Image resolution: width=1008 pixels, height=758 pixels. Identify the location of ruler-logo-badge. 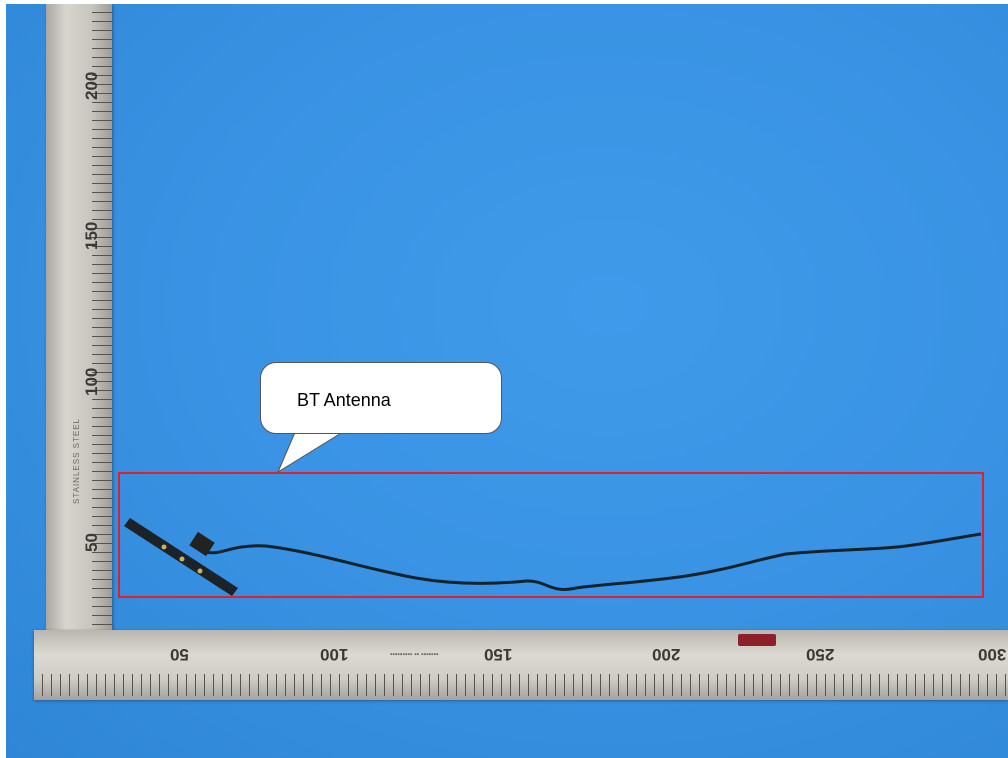
(757, 640).